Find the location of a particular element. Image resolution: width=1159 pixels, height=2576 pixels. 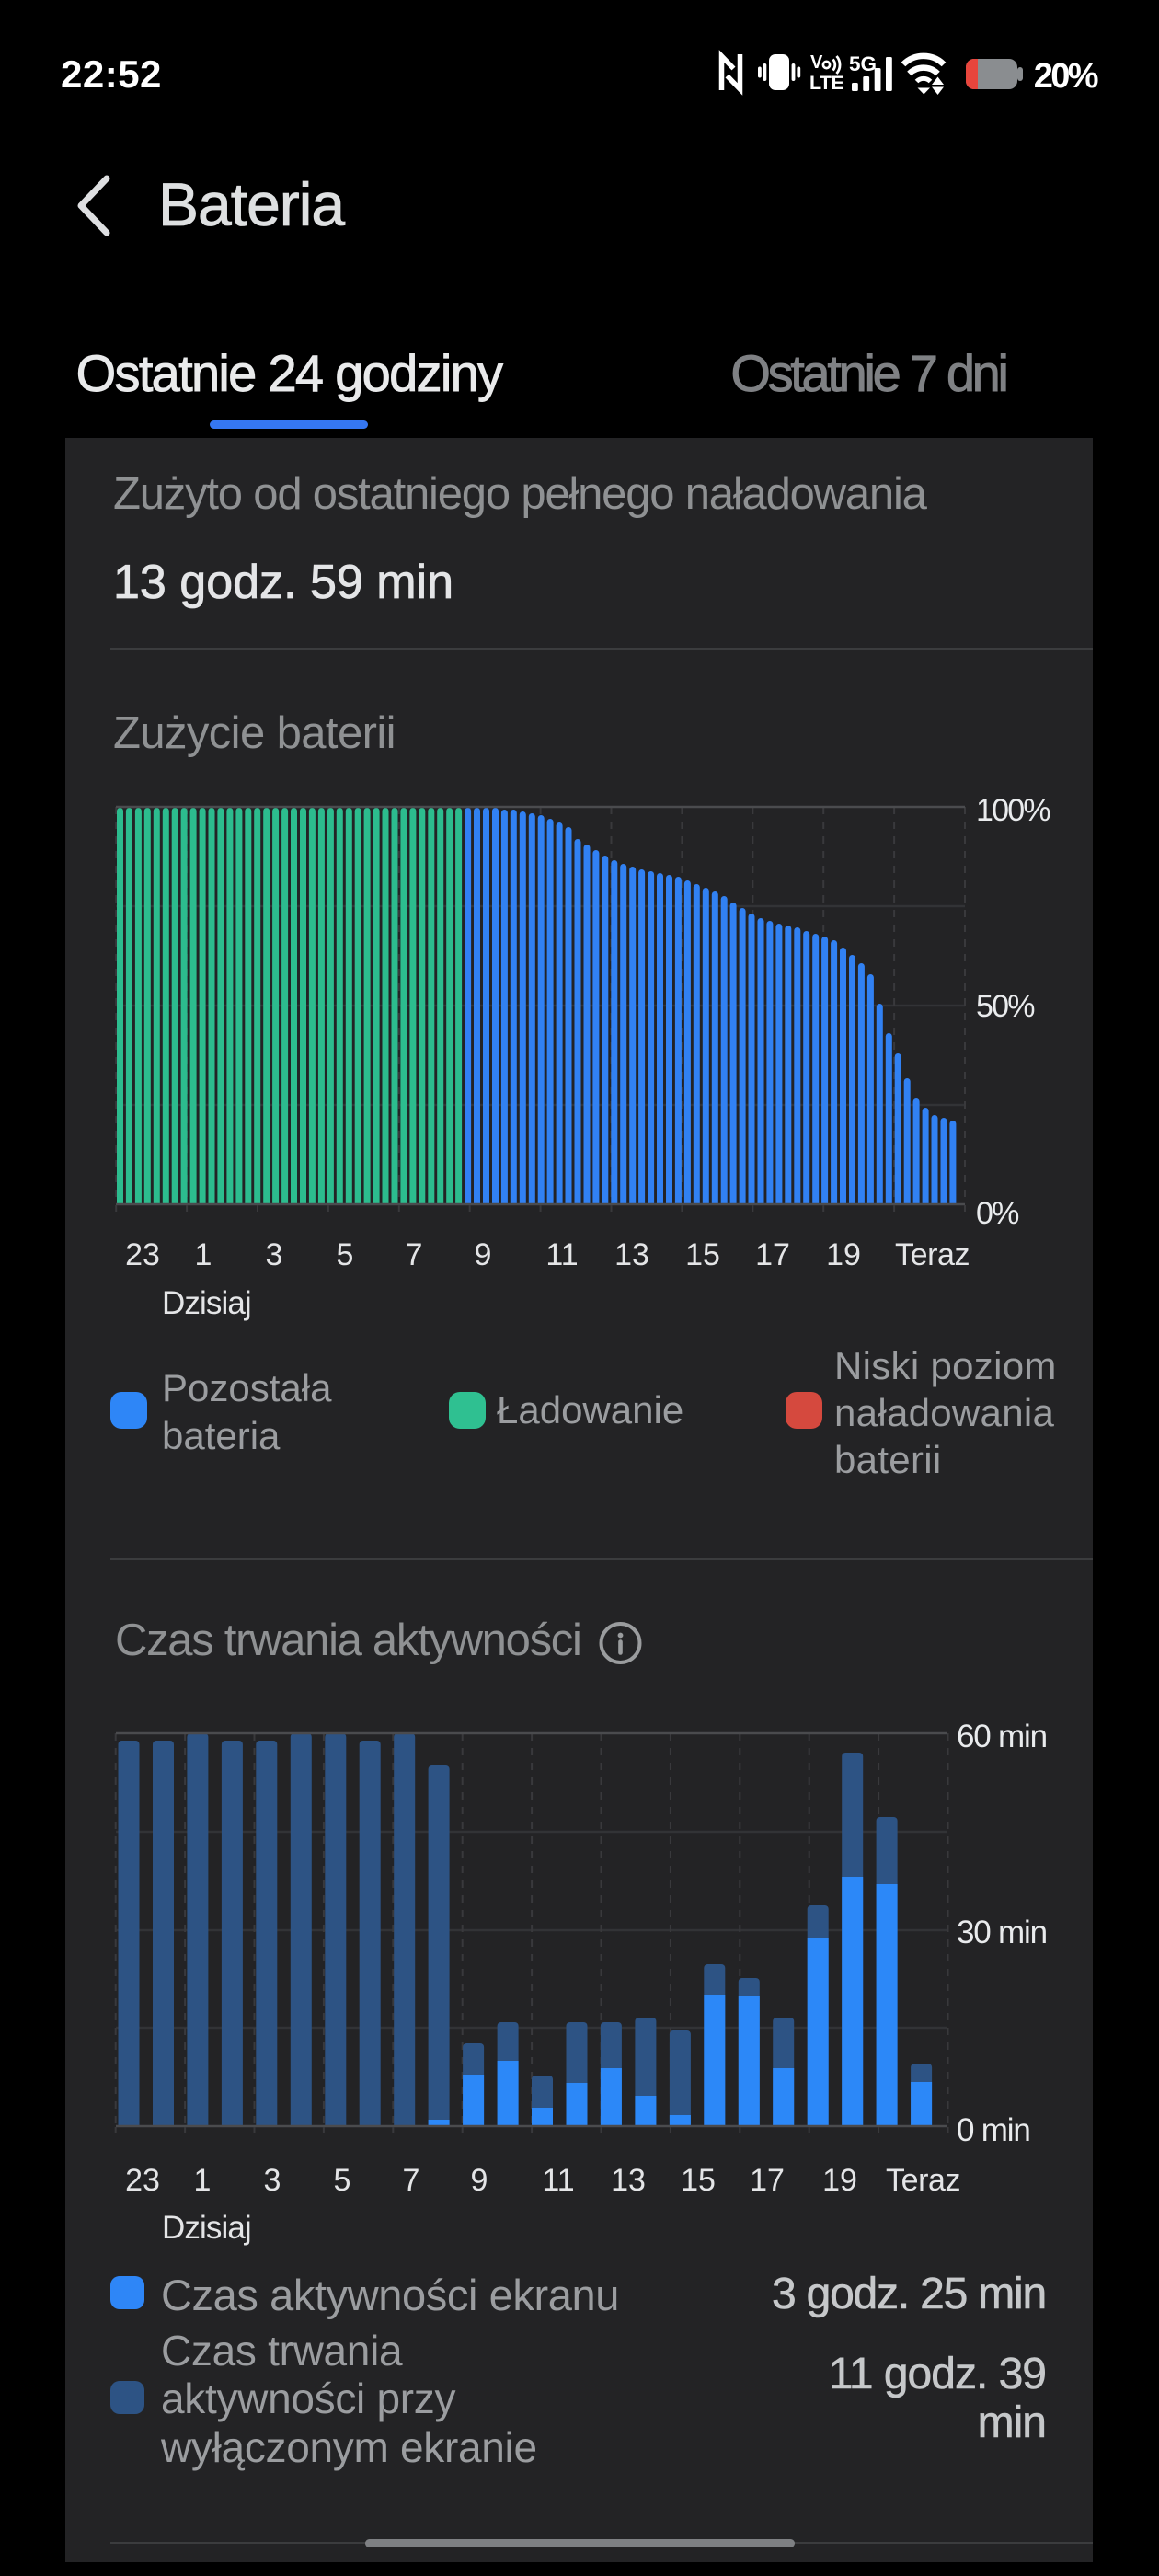

svg-text: LTE is located at coordinates (826, 83).